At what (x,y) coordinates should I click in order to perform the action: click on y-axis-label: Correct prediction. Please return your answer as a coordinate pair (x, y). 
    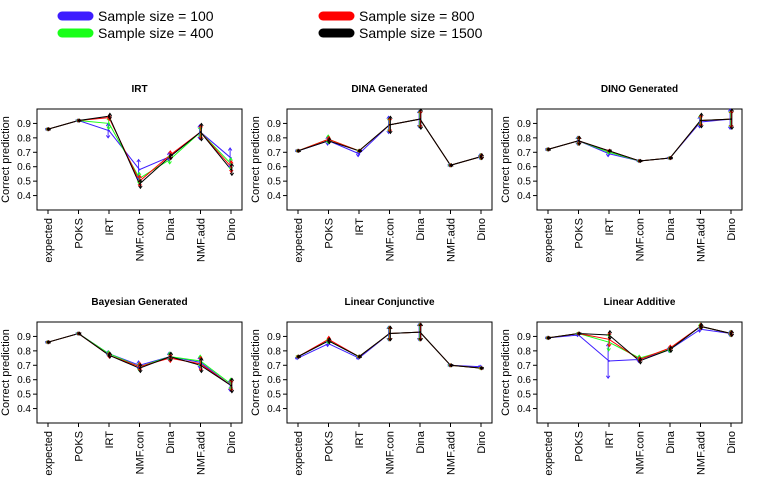
    Looking at the image, I should click on (506, 159).